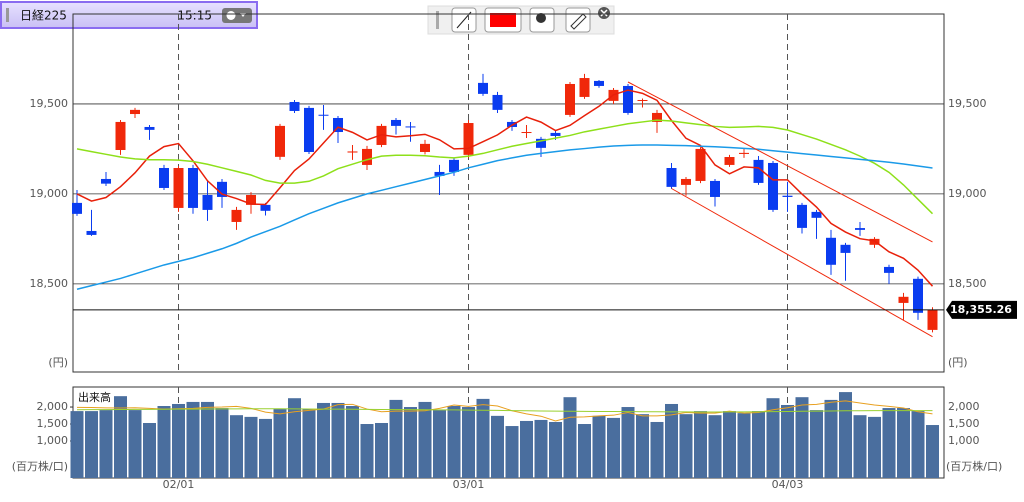 Image resolution: width=1024 pixels, height=502 pixels. What do you see at coordinates (231, 15) in the screenshot?
I see `info-icon` at bounding box center [231, 15].